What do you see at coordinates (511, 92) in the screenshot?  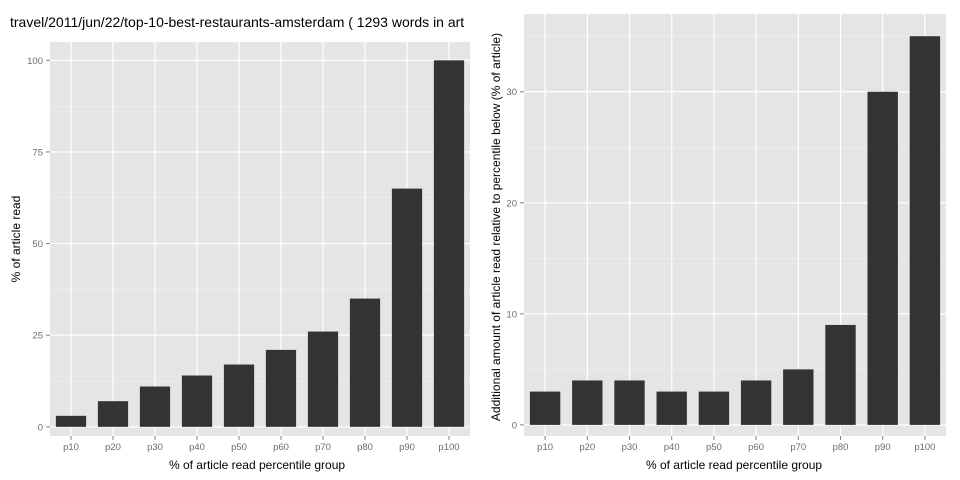 I see `y-tick-label: 30` at bounding box center [511, 92].